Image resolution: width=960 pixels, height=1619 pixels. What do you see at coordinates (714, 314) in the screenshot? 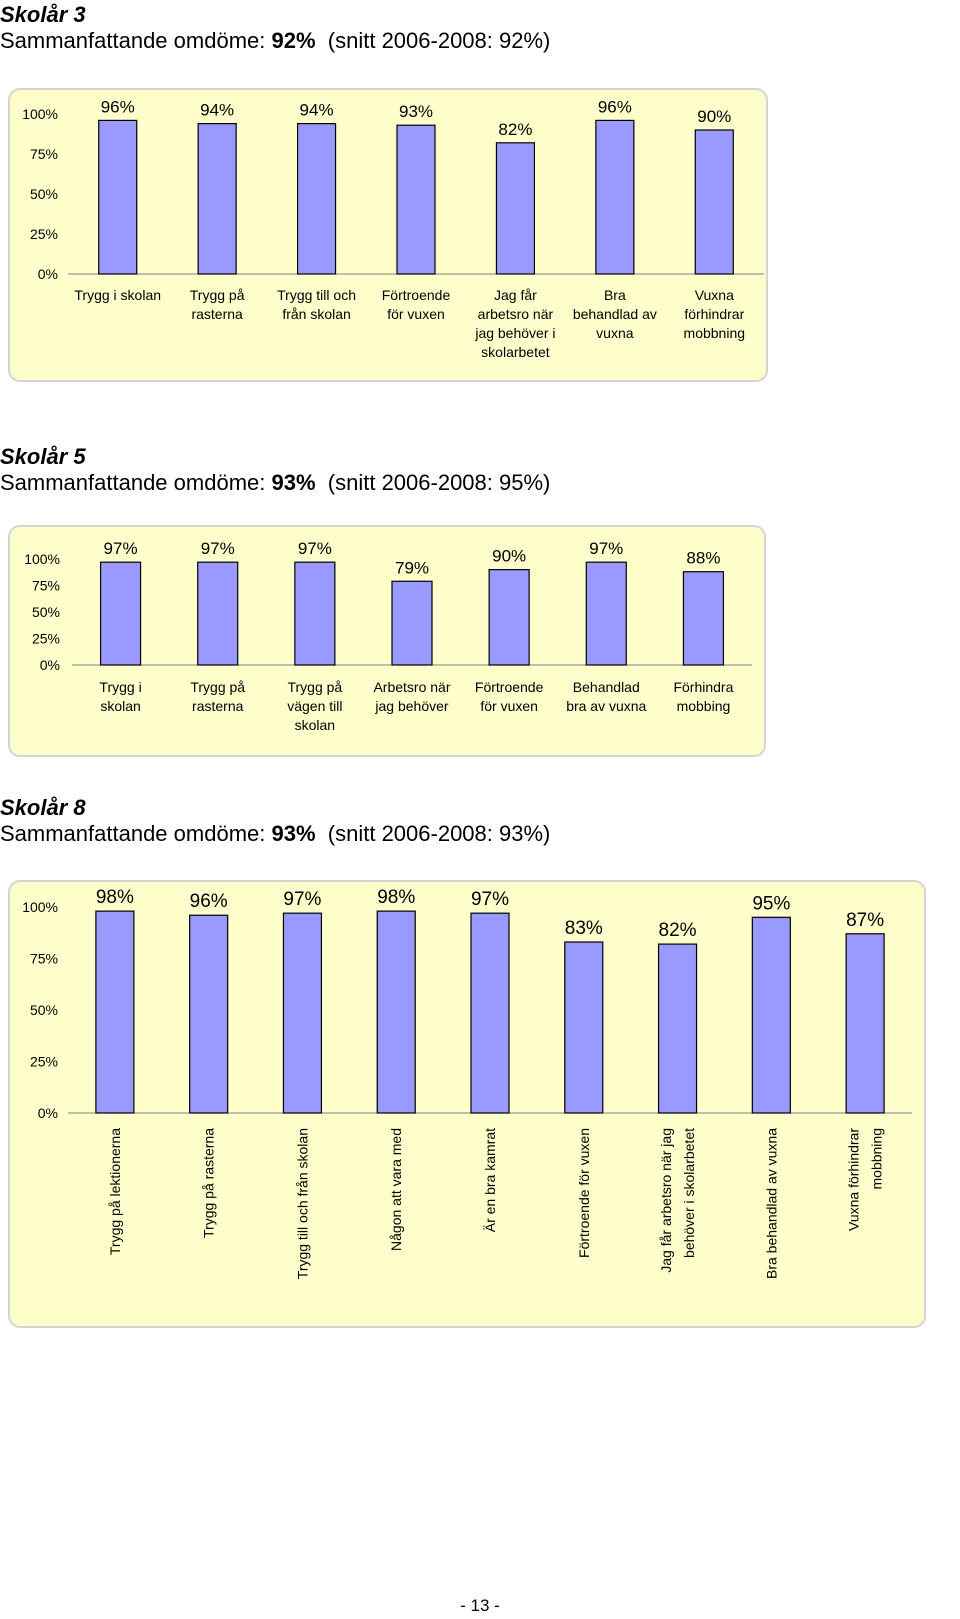
I see `category-label: förhindrar` at bounding box center [714, 314].